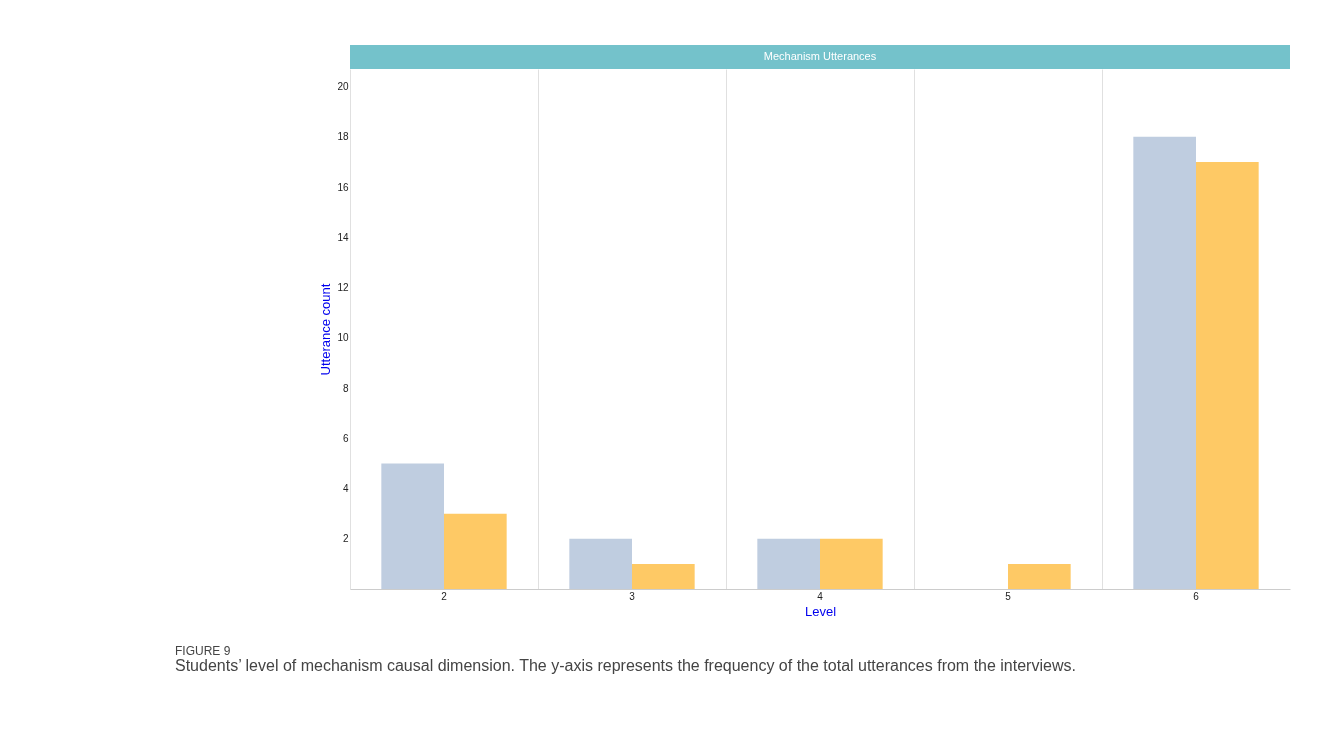 The width and height of the screenshot is (1322, 742). What do you see at coordinates (343, 137) in the screenshot?
I see `y-tick-label: 18` at bounding box center [343, 137].